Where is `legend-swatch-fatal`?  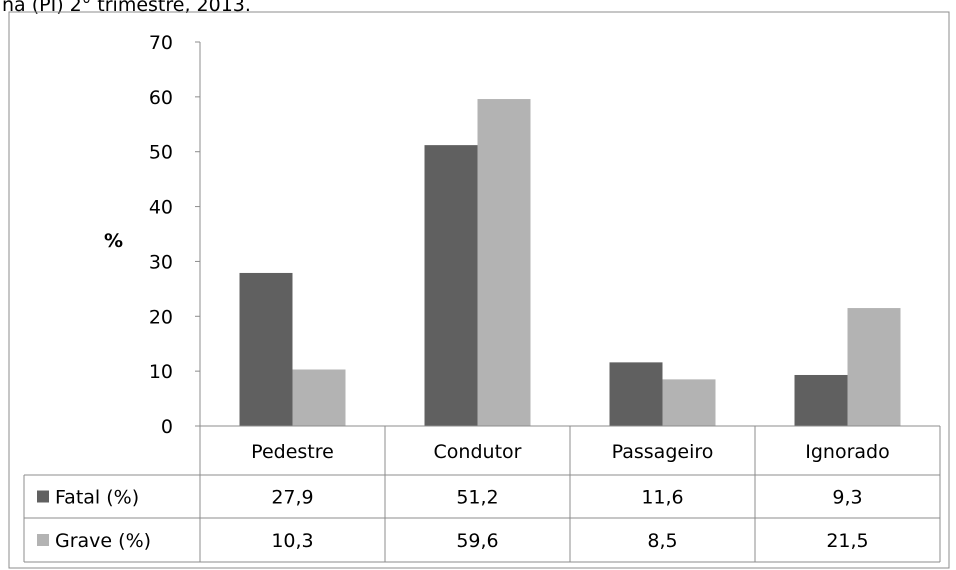 legend-swatch-fatal is located at coordinates (43, 496).